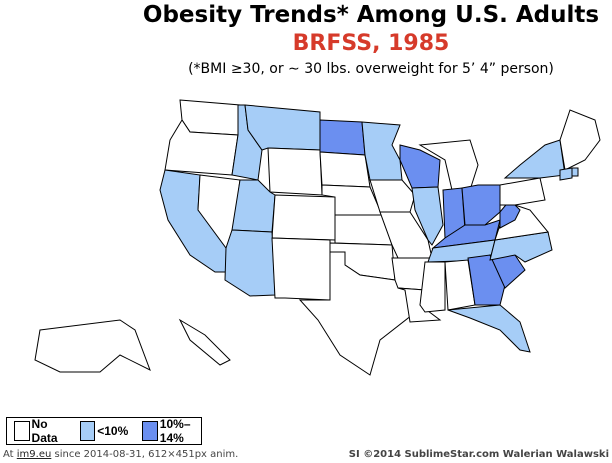  What do you see at coordinates (34, 454) in the screenshot?
I see `im9-link: im9.eu` at bounding box center [34, 454].